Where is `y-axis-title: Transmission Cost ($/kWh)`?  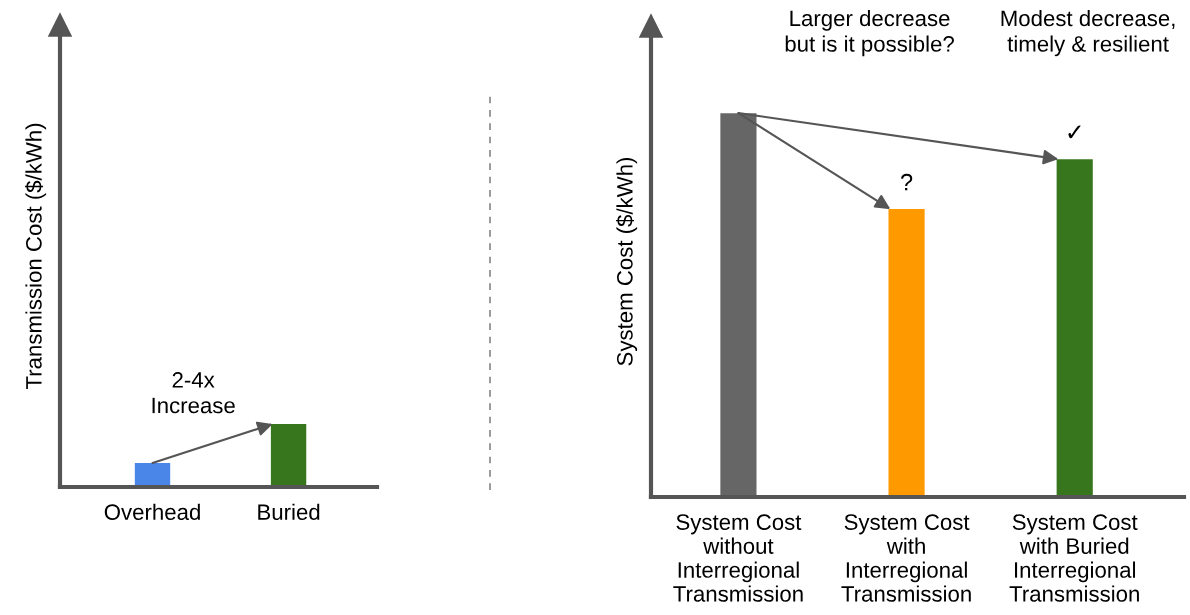
y-axis-title: Transmission Cost ($/kWh) is located at coordinates (36, 256).